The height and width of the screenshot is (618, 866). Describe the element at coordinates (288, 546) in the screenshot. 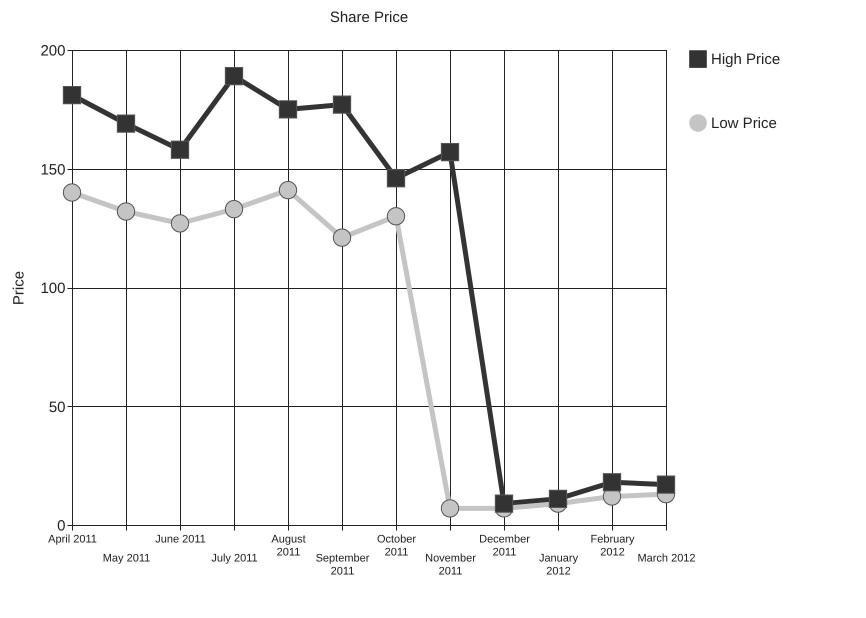

I see `x-tick-label: August 2011` at that location.